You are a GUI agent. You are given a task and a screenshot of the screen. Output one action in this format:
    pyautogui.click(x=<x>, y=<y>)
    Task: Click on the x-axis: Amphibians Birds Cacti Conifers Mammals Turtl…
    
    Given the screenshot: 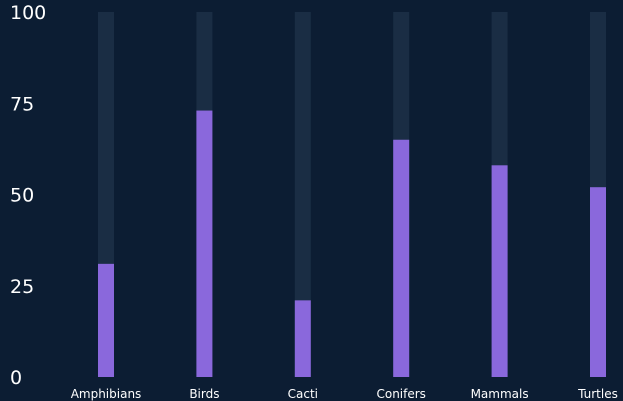 What is the action you would take?
    pyautogui.click(x=344, y=394)
    